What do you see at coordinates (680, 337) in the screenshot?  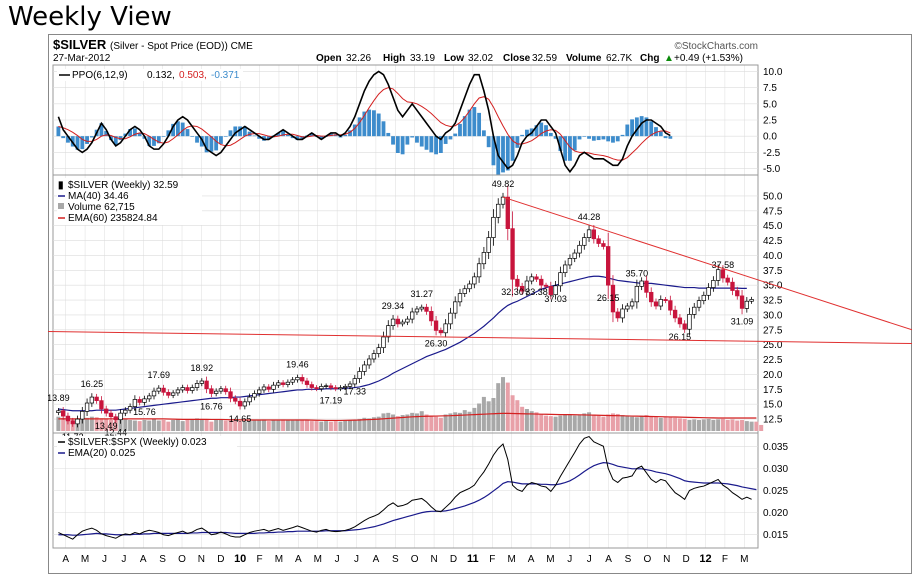 I see `price-annotation: 26.15` at bounding box center [680, 337].